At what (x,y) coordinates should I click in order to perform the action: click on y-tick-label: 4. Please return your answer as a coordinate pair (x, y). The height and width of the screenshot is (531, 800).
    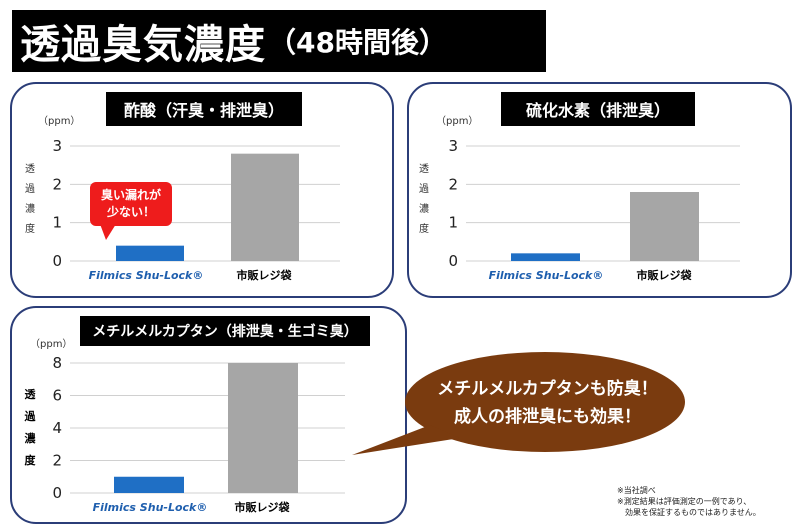
    Looking at the image, I should click on (57, 428).